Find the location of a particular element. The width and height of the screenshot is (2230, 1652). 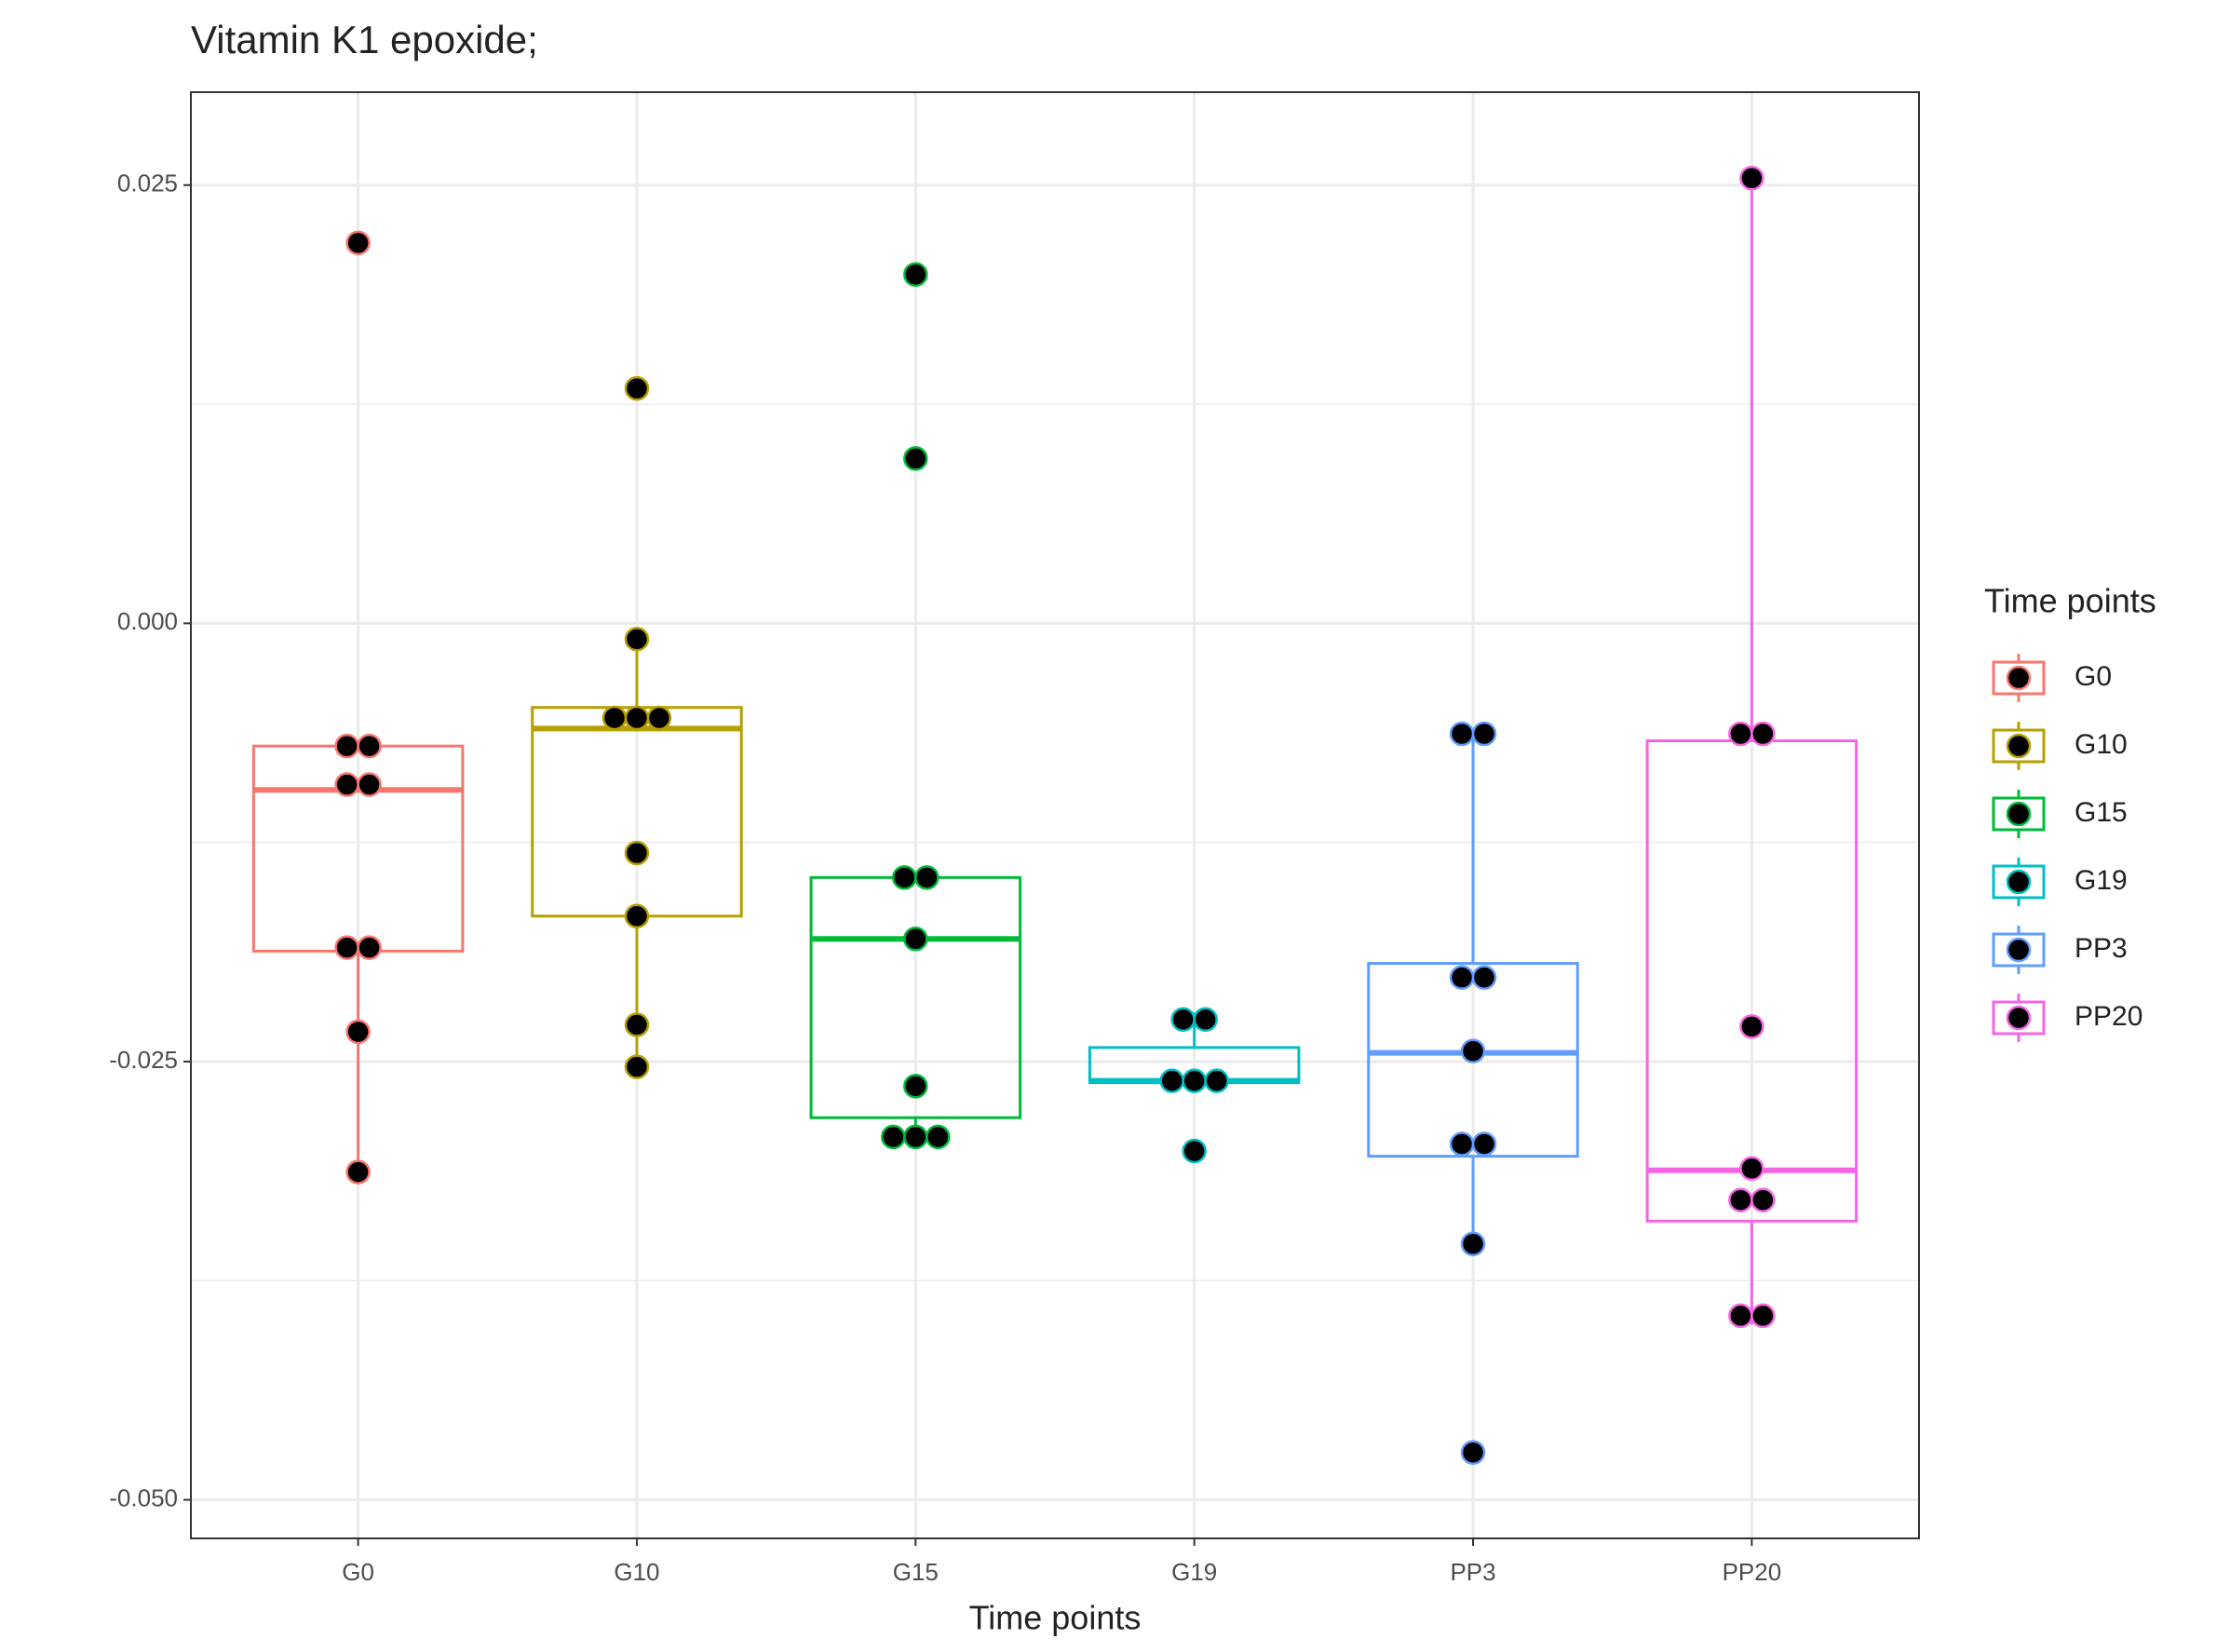

legend-label: G0 is located at coordinates (2094, 676).